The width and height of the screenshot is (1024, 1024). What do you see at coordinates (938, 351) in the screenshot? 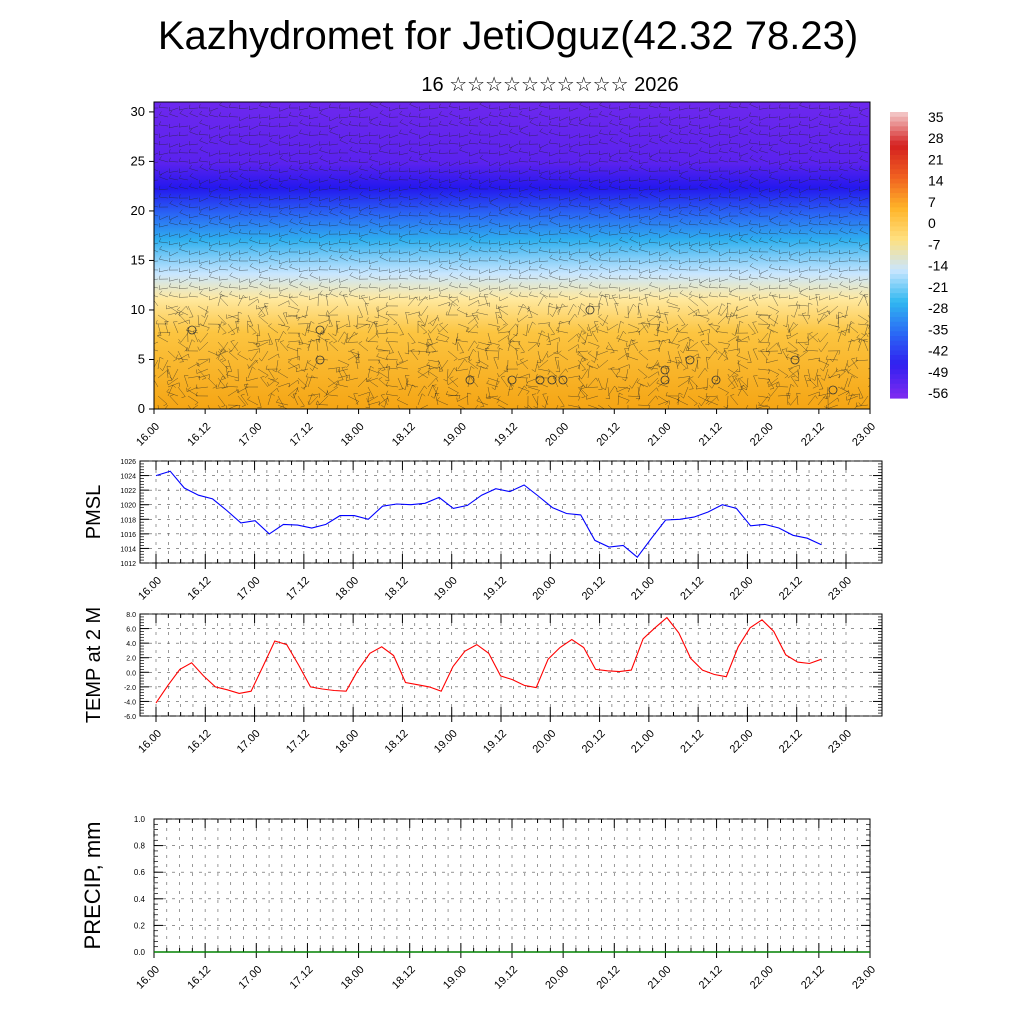
I see `colorbar-label: -42` at bounding box center [938, 351].